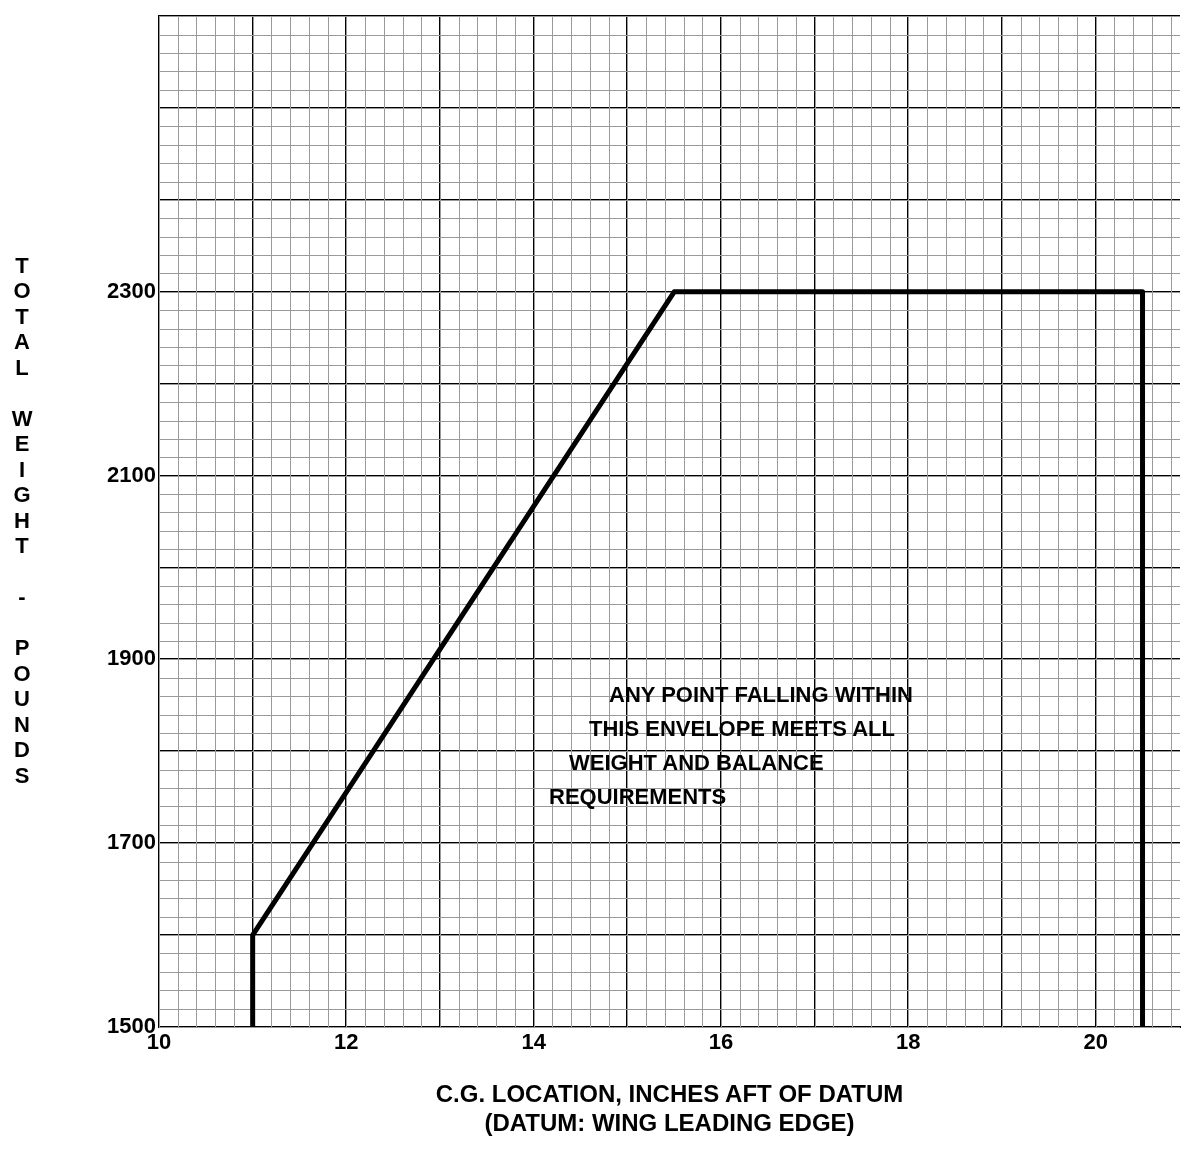  Describe the element at coordinates (131, 474) in the screenshot. I see `y-tick-label: 2100` at that location.